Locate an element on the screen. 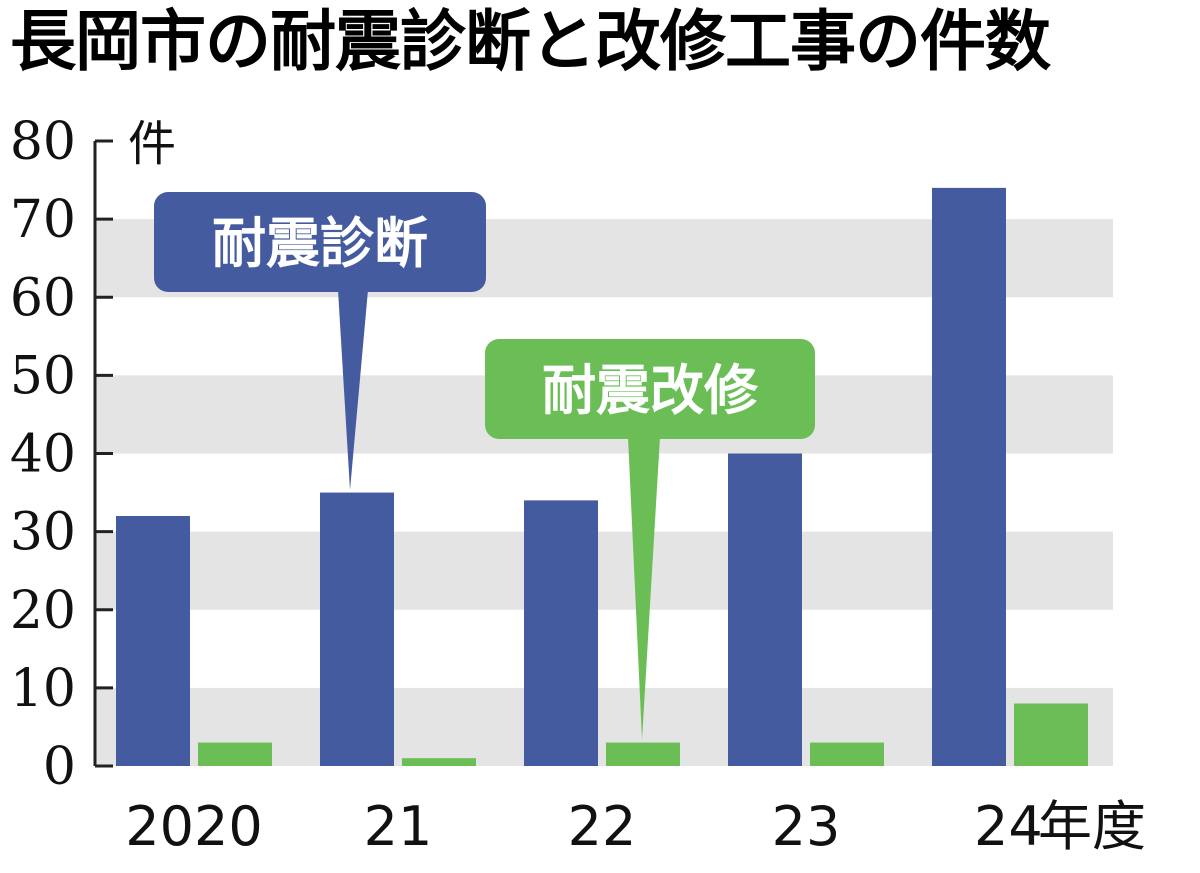 This screenshot has width=1200, height=873. callout-diagnosis-box is located at coordinates (320, 242).